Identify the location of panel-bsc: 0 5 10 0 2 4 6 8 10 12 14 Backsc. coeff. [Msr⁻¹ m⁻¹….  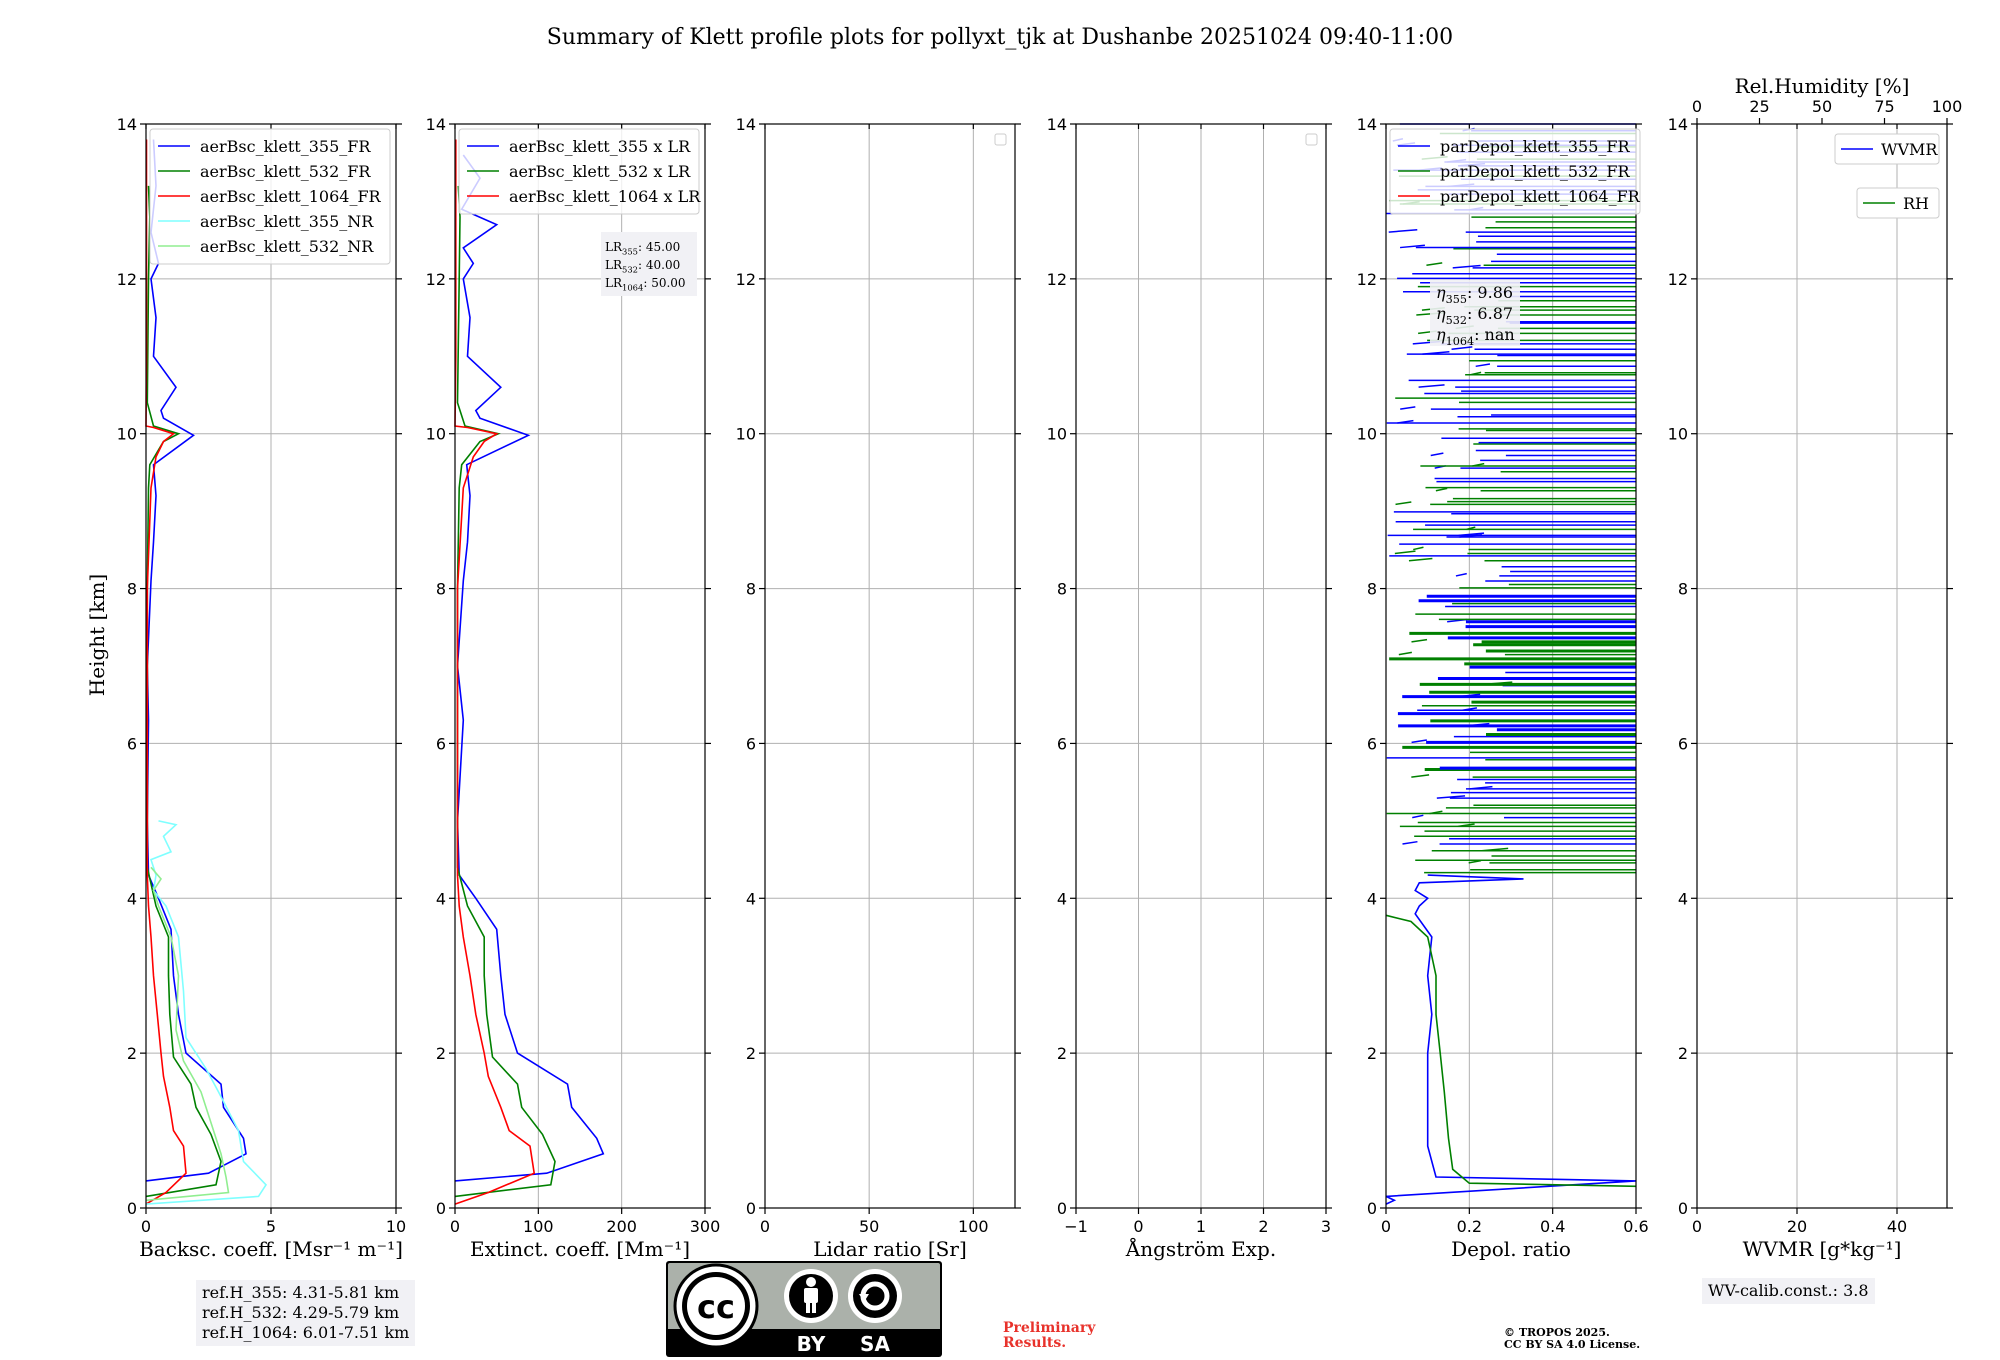
(262, 688).